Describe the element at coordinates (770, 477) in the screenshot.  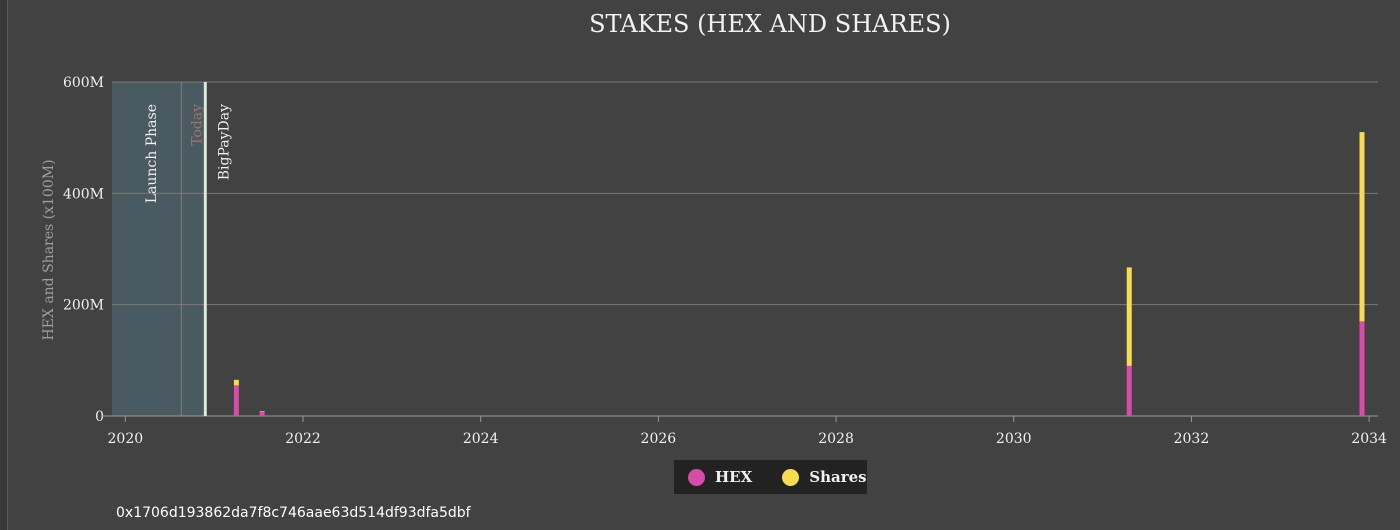
I see `chart-legend: HEX Shares` at that location.